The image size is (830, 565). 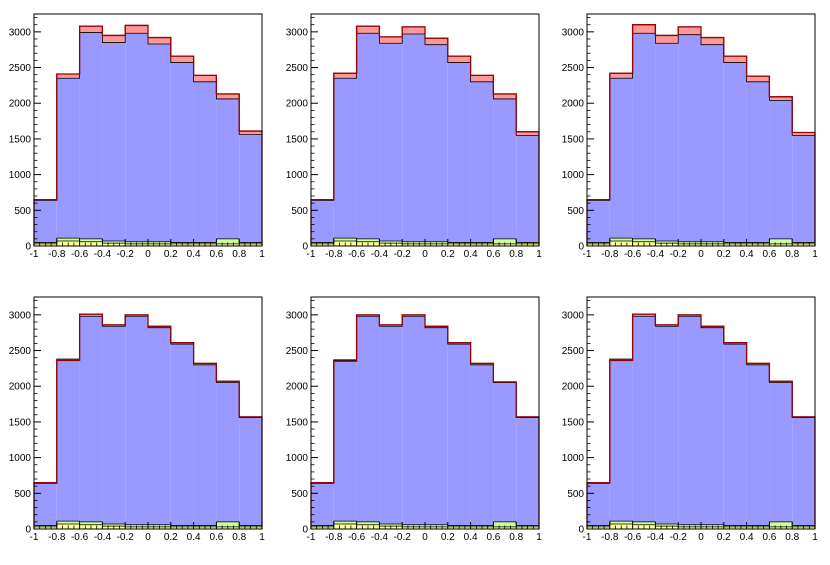 I want to click on y-tick-label: 2000, so click(x=573, y=104).